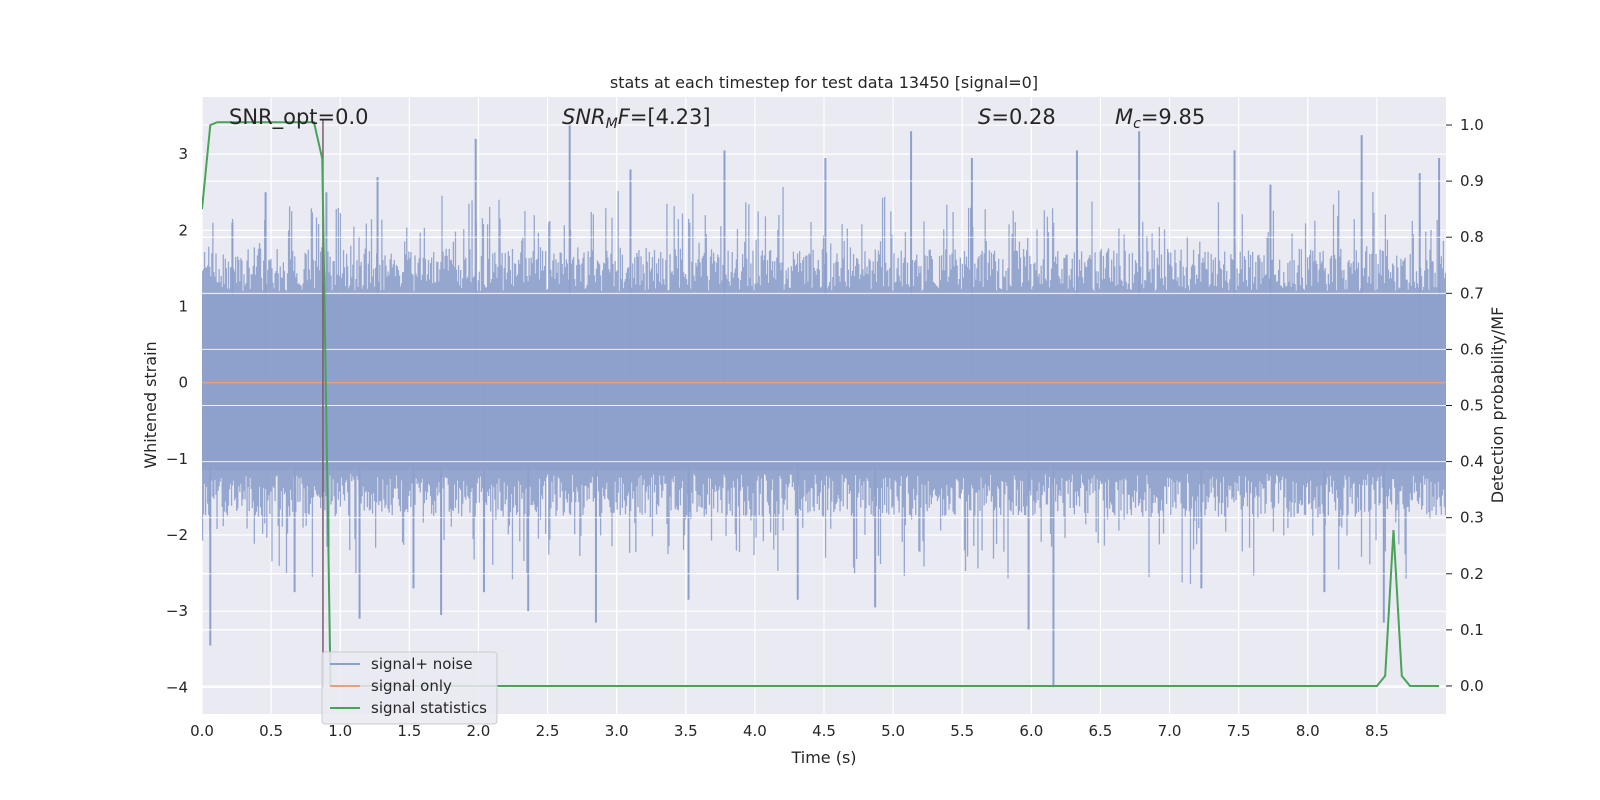 The height and width of the screenshot is (800, 1600). What do you see at coordinates (177, 611) in the screenshot?
I see `y-left-tick-label: −3` at bounding box center [177, 611].